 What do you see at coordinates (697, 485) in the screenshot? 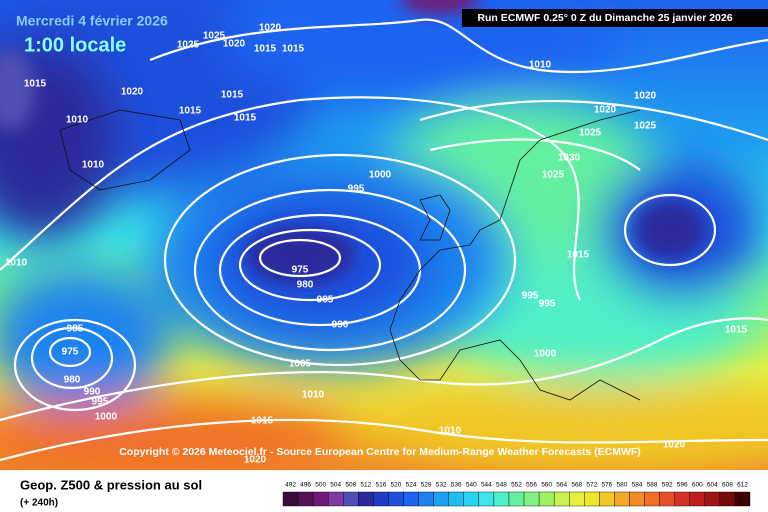
I see `colorbar-label: 600` at bounding box center [697, 485].